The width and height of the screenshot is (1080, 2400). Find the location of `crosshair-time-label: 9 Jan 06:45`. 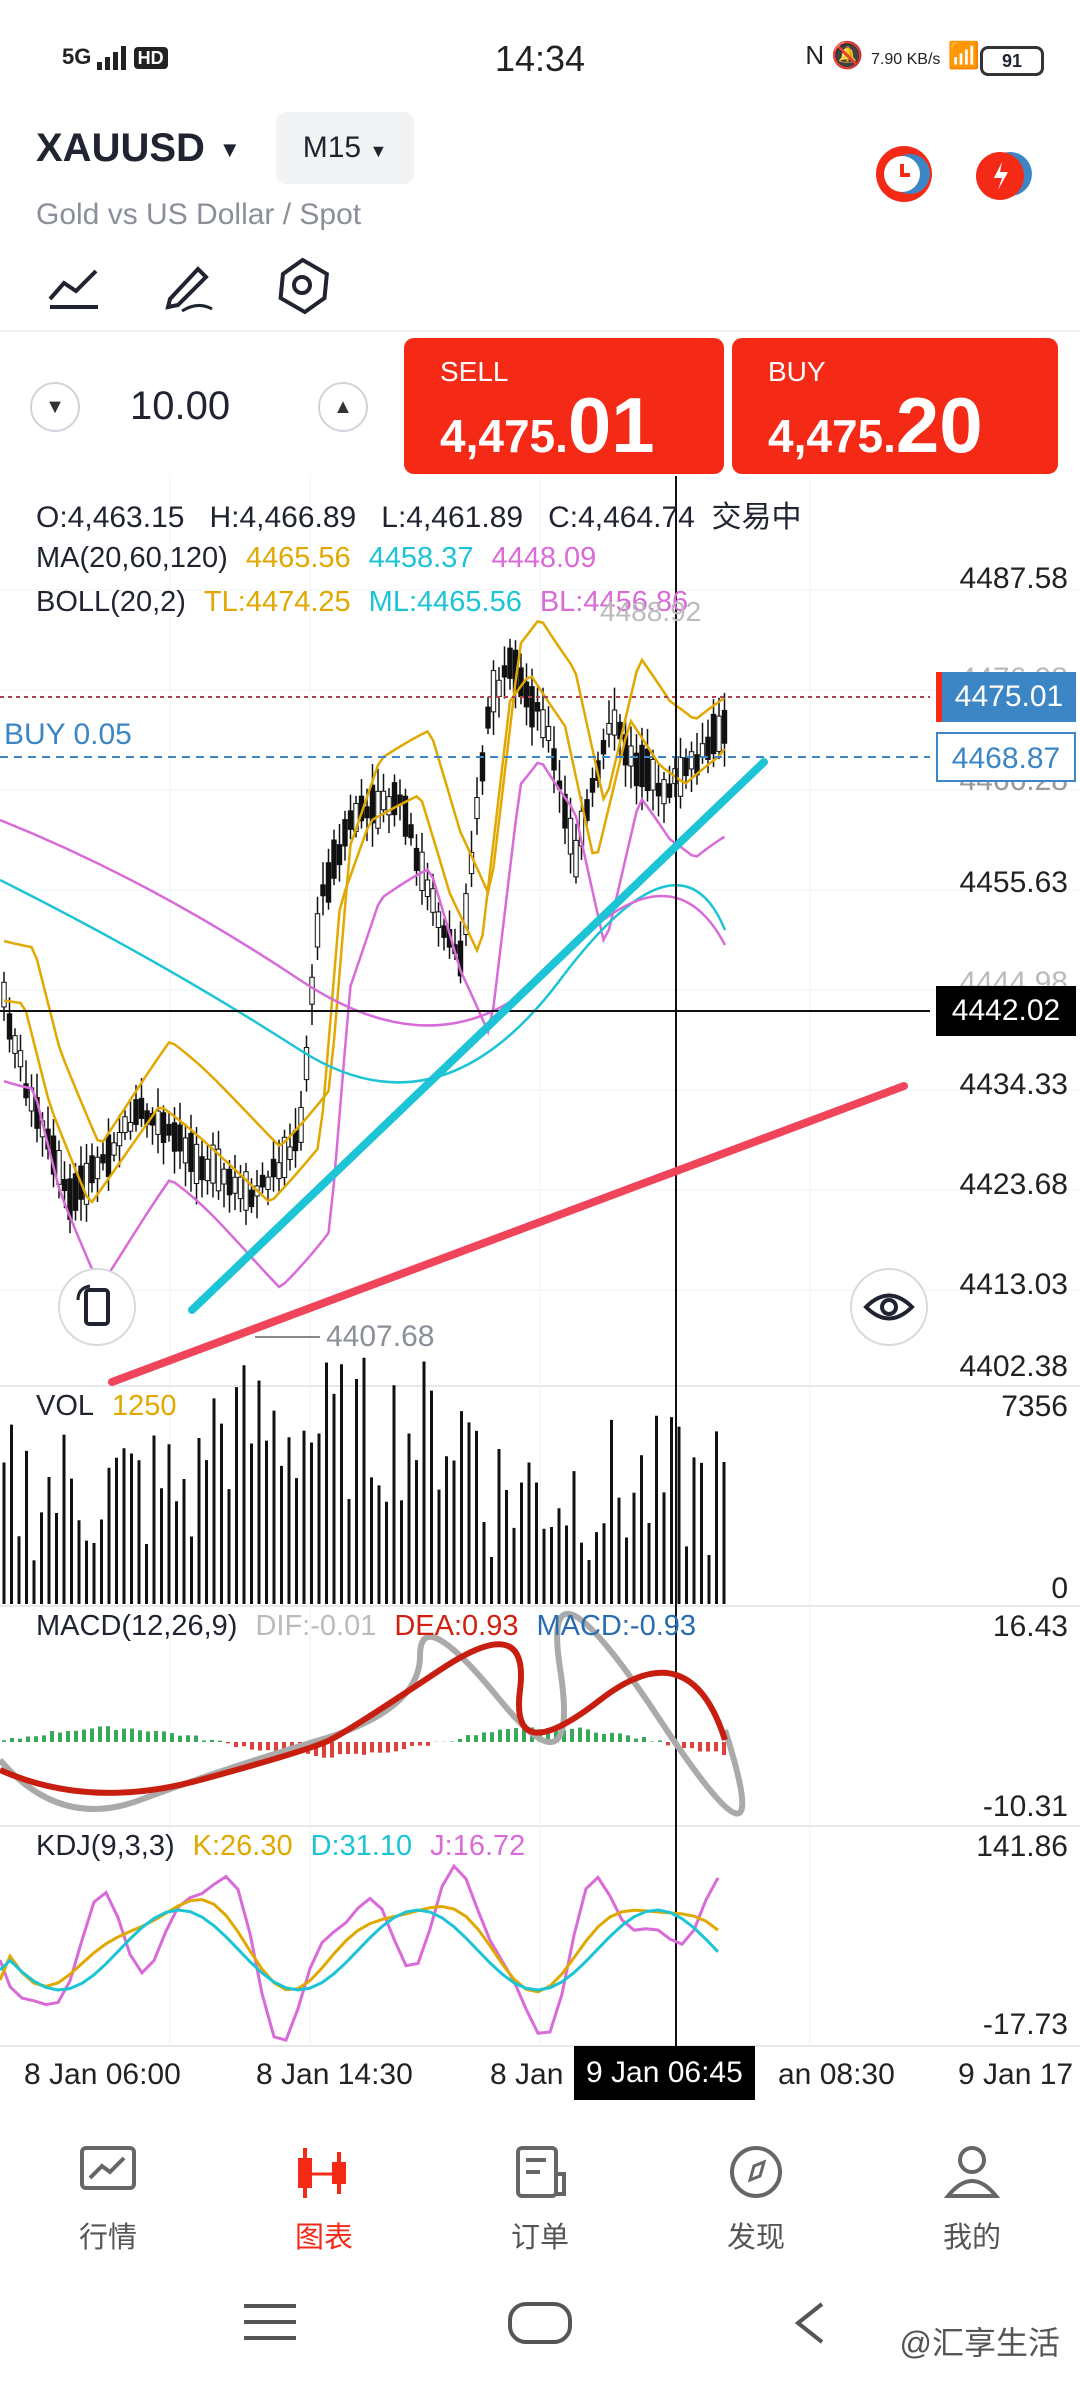

crosshair-time-label: 9 Jan 06:45 is located at coordinates (664, 2073).